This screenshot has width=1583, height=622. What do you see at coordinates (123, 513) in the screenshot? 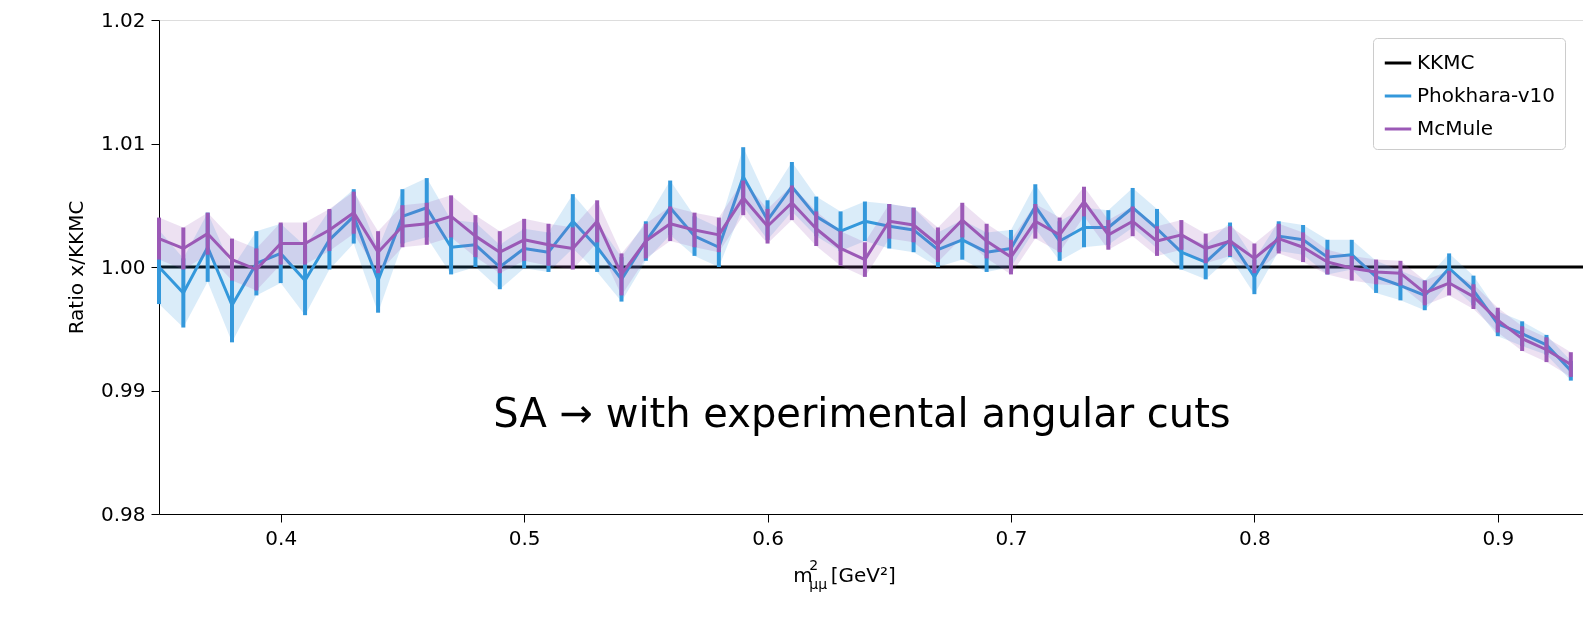
I see `y-tick-label: 0.98` at bounding box center [123, 513].